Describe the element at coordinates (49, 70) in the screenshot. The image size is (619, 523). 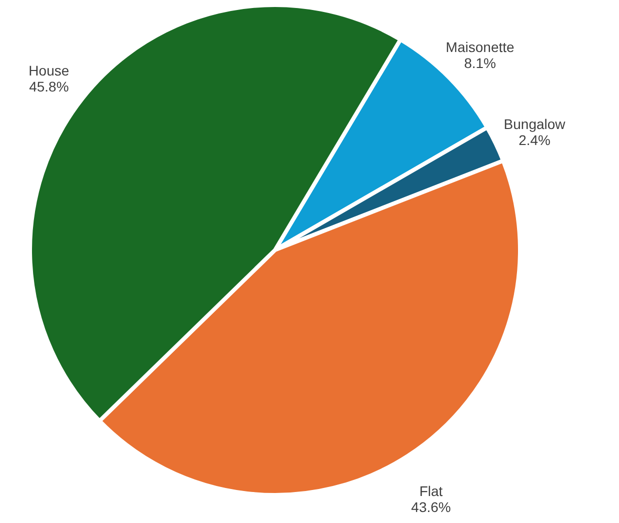
I see `slice-label: House` at that location.